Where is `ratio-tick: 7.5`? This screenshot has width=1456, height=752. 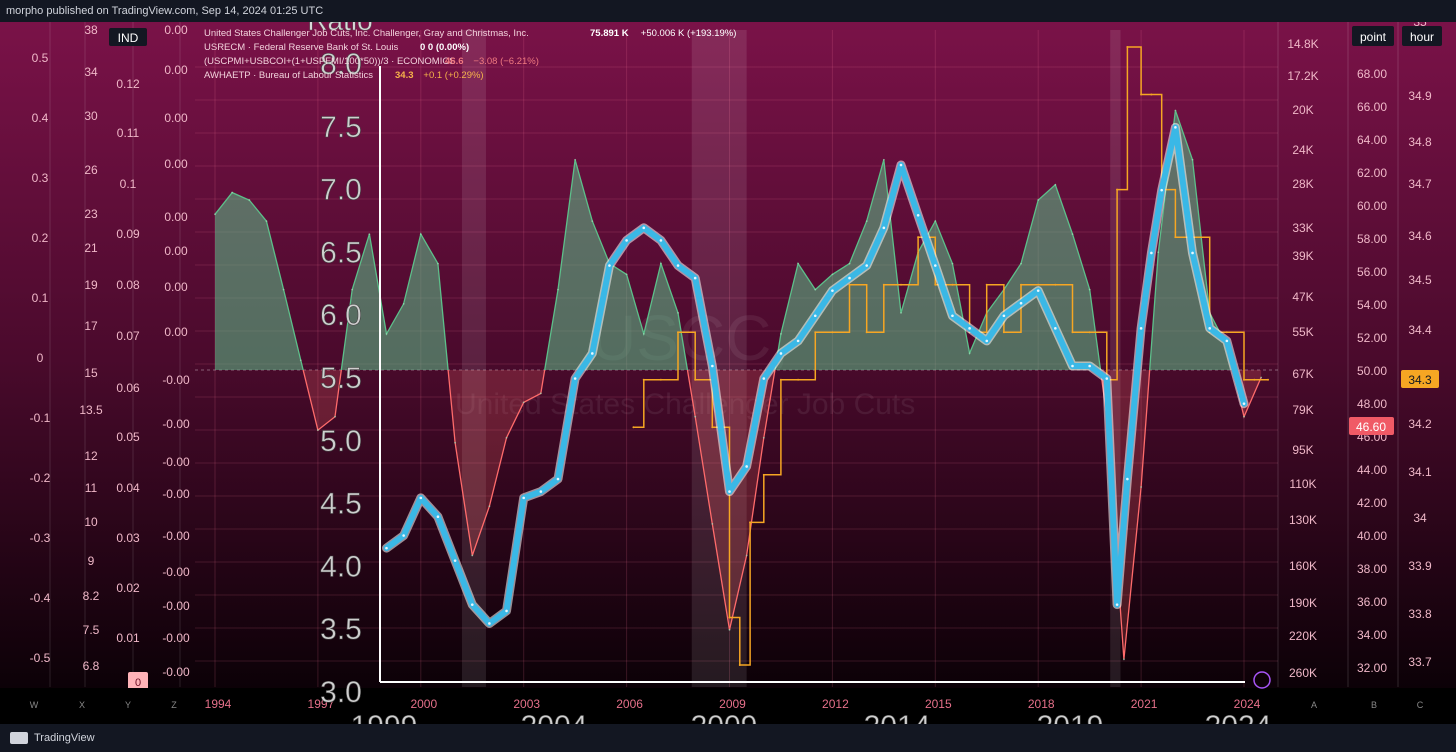
ratio-tick: 7.5 is located at coordinates (341, 127).